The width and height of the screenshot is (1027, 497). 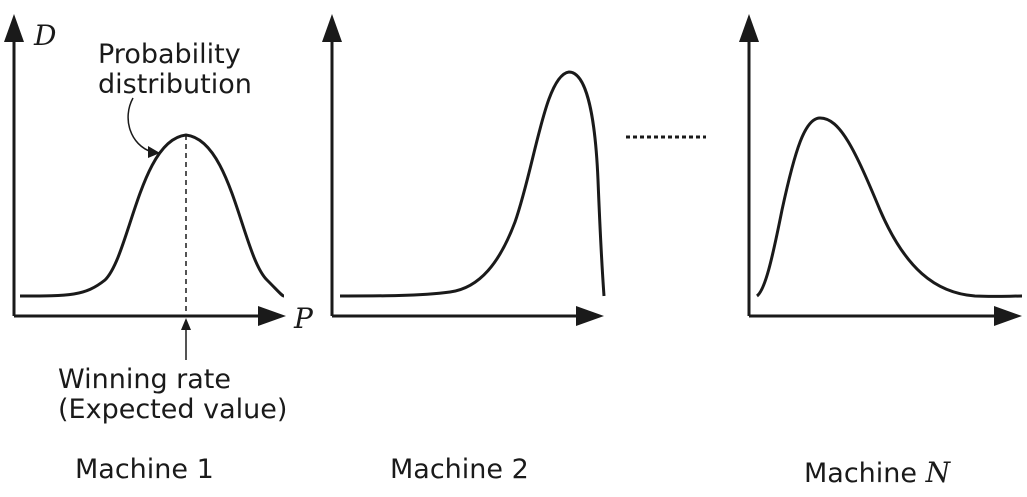 What do you see at coordinates (590, 316) in the screenshot?
I see `machine-2-x-arrowhead` at bounding box center [590, 316].